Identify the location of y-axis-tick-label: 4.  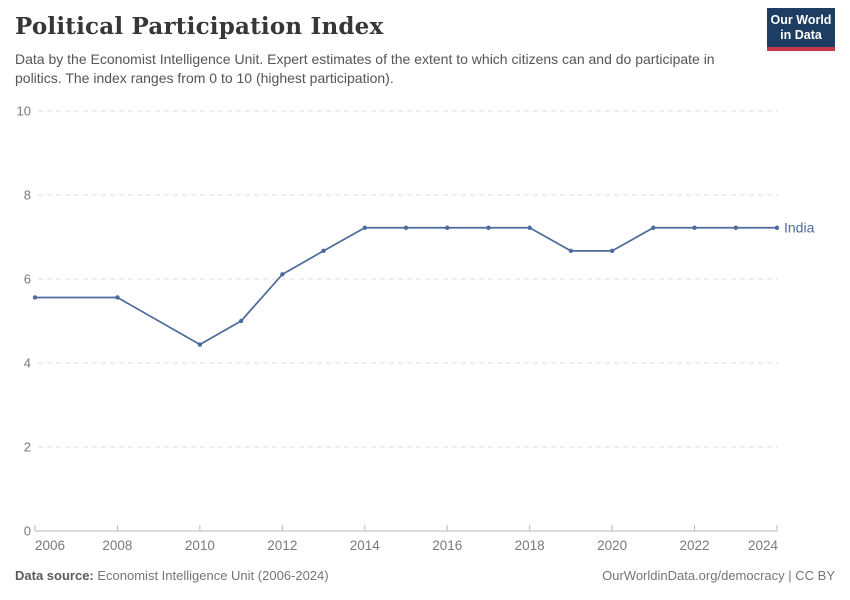
(27, 363).